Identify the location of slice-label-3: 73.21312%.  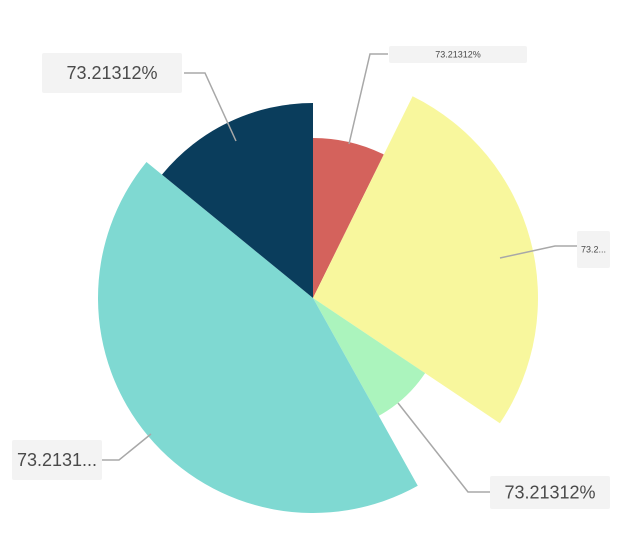
(549, 493).